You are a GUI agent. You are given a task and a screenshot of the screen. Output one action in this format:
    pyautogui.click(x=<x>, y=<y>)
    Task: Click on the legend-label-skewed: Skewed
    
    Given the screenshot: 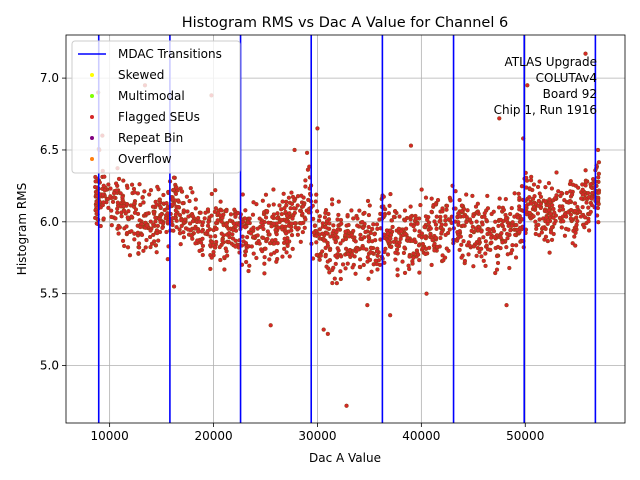 What is the action you would take?
    pyautogui.click(x=141, y=75)
    